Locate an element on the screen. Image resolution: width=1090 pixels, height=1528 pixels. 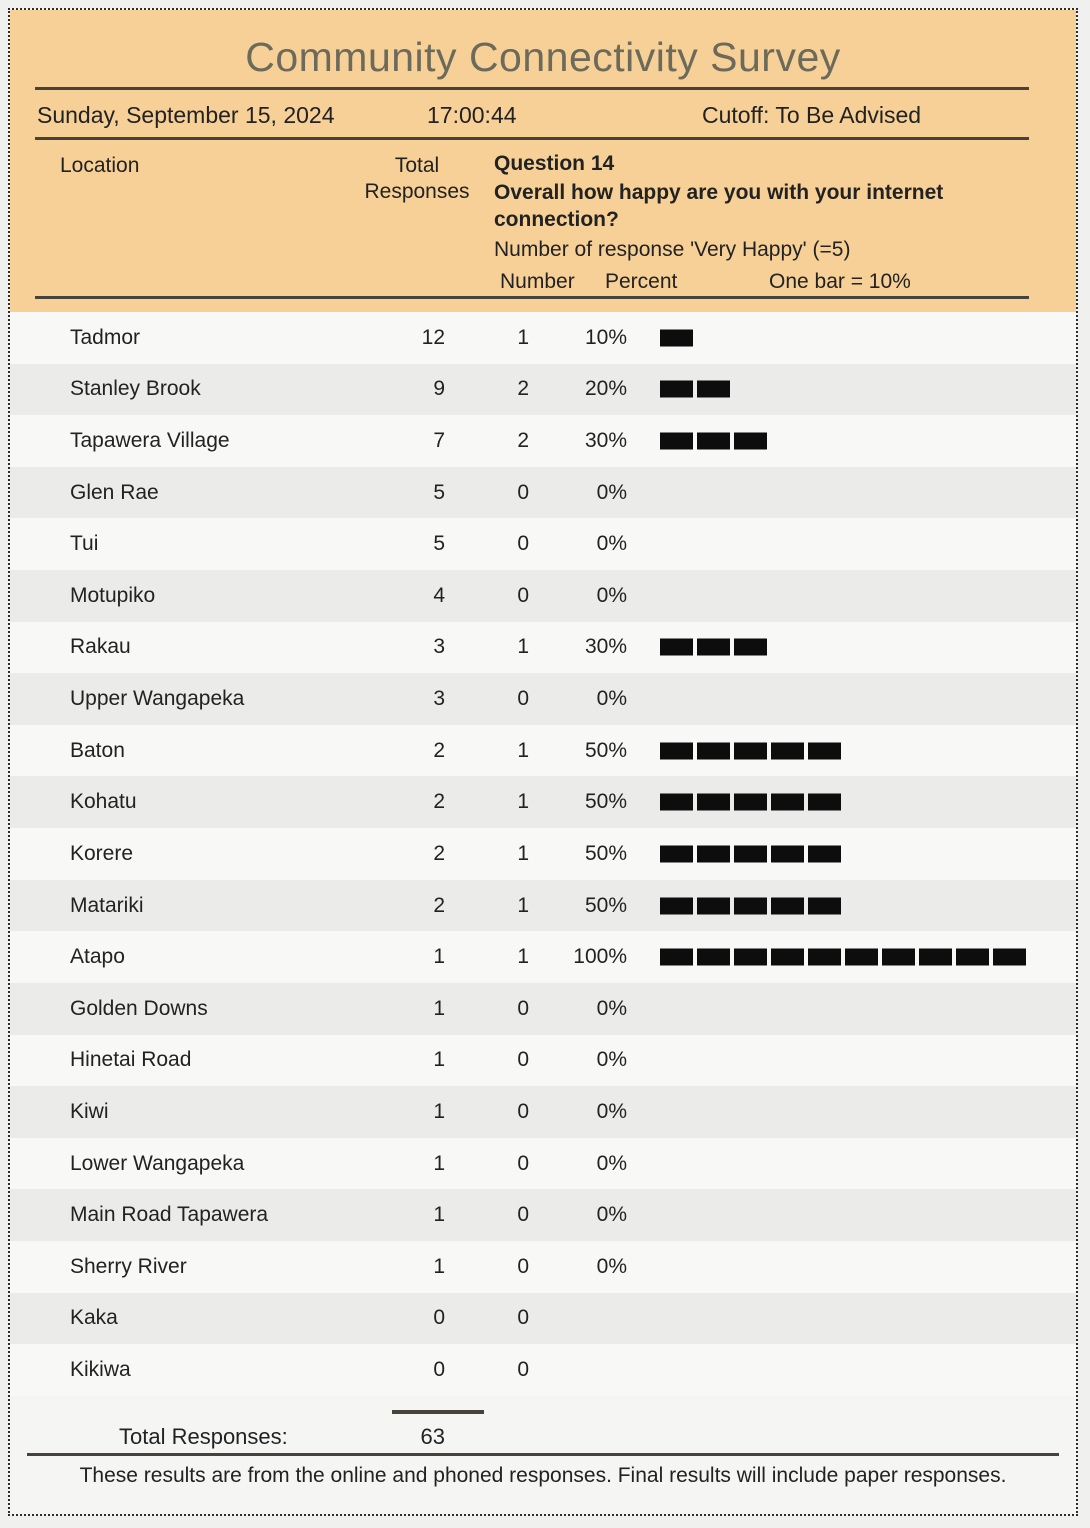
table-row: Motupiko 4 0 0% is located at coordinates (543, 596).